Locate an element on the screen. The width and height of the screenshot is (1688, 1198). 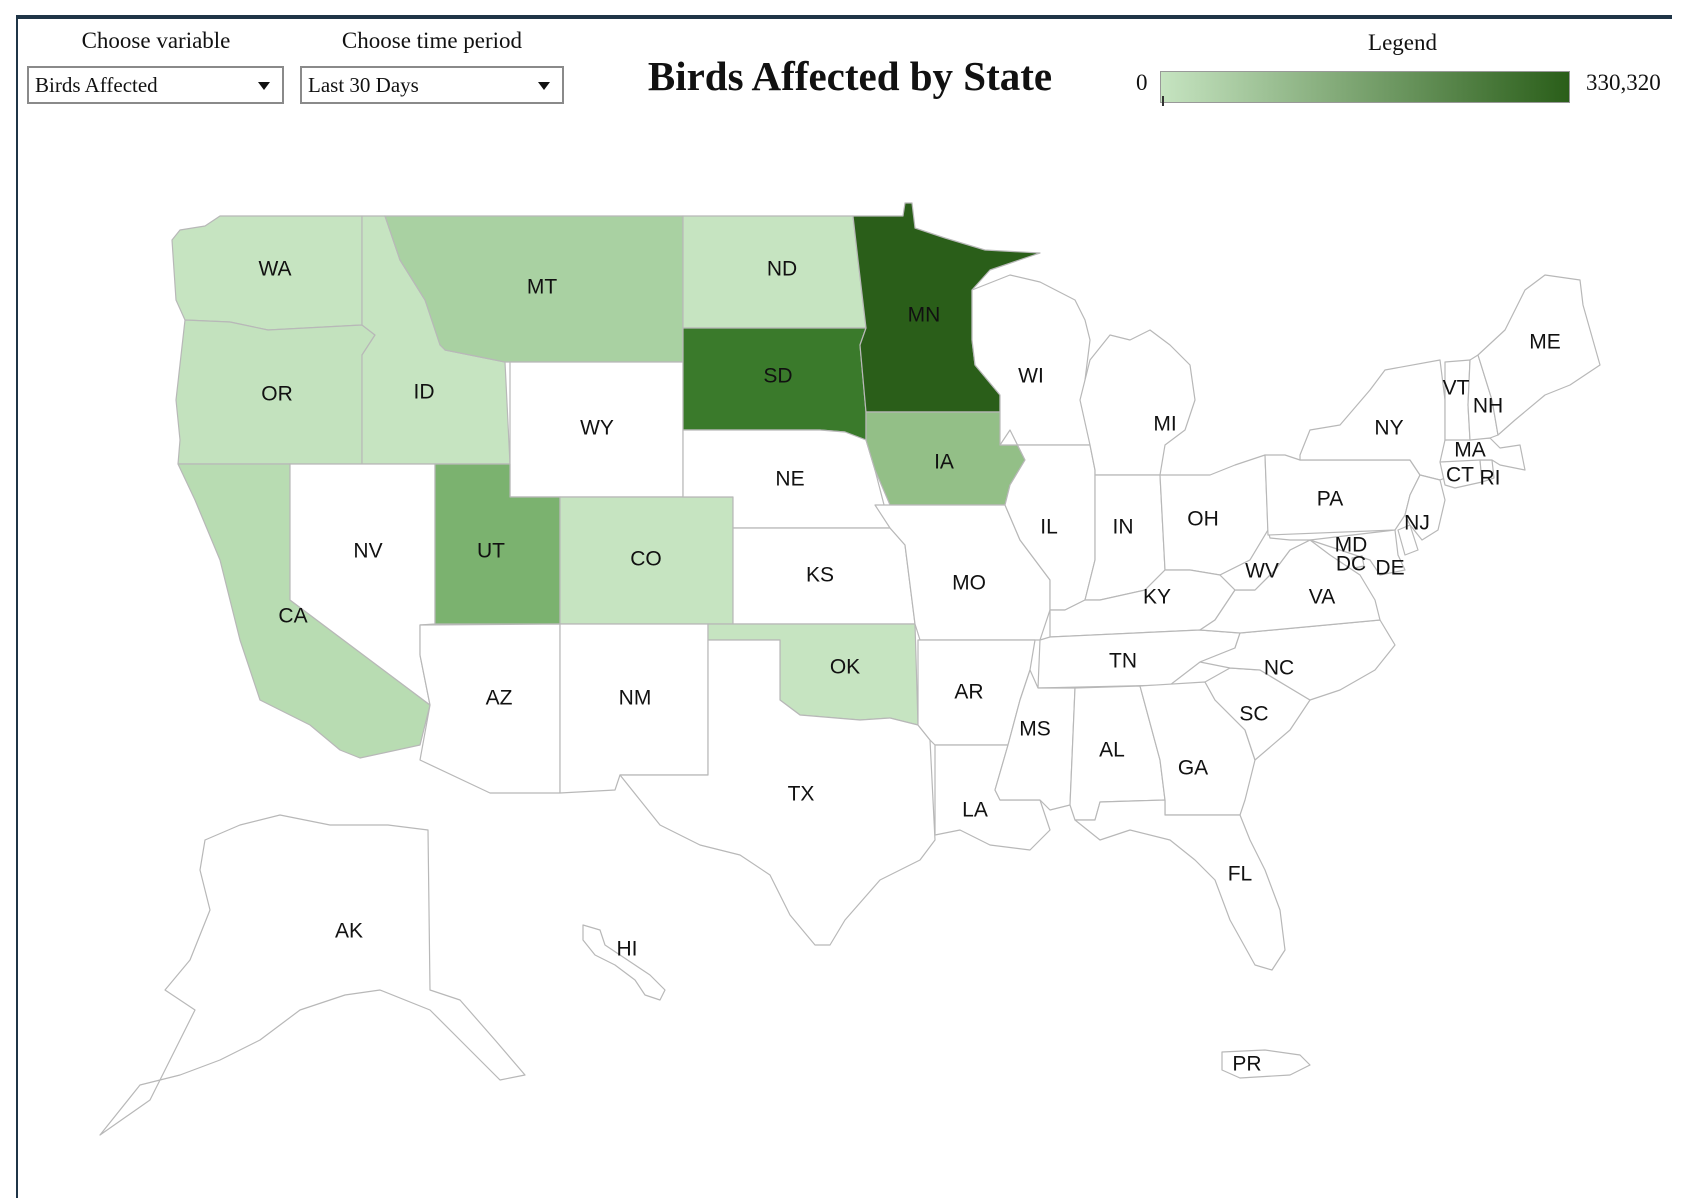
state-label-wv: WV is located at coordinates (1262, 571).